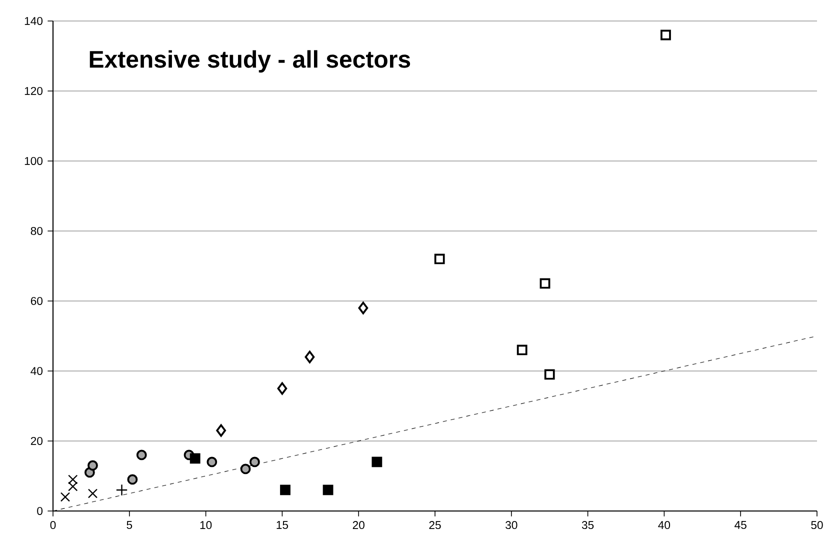  Describe the element at coordinates (512, 525) in the screenshot. I see `x-tick-label: 30` at that location.